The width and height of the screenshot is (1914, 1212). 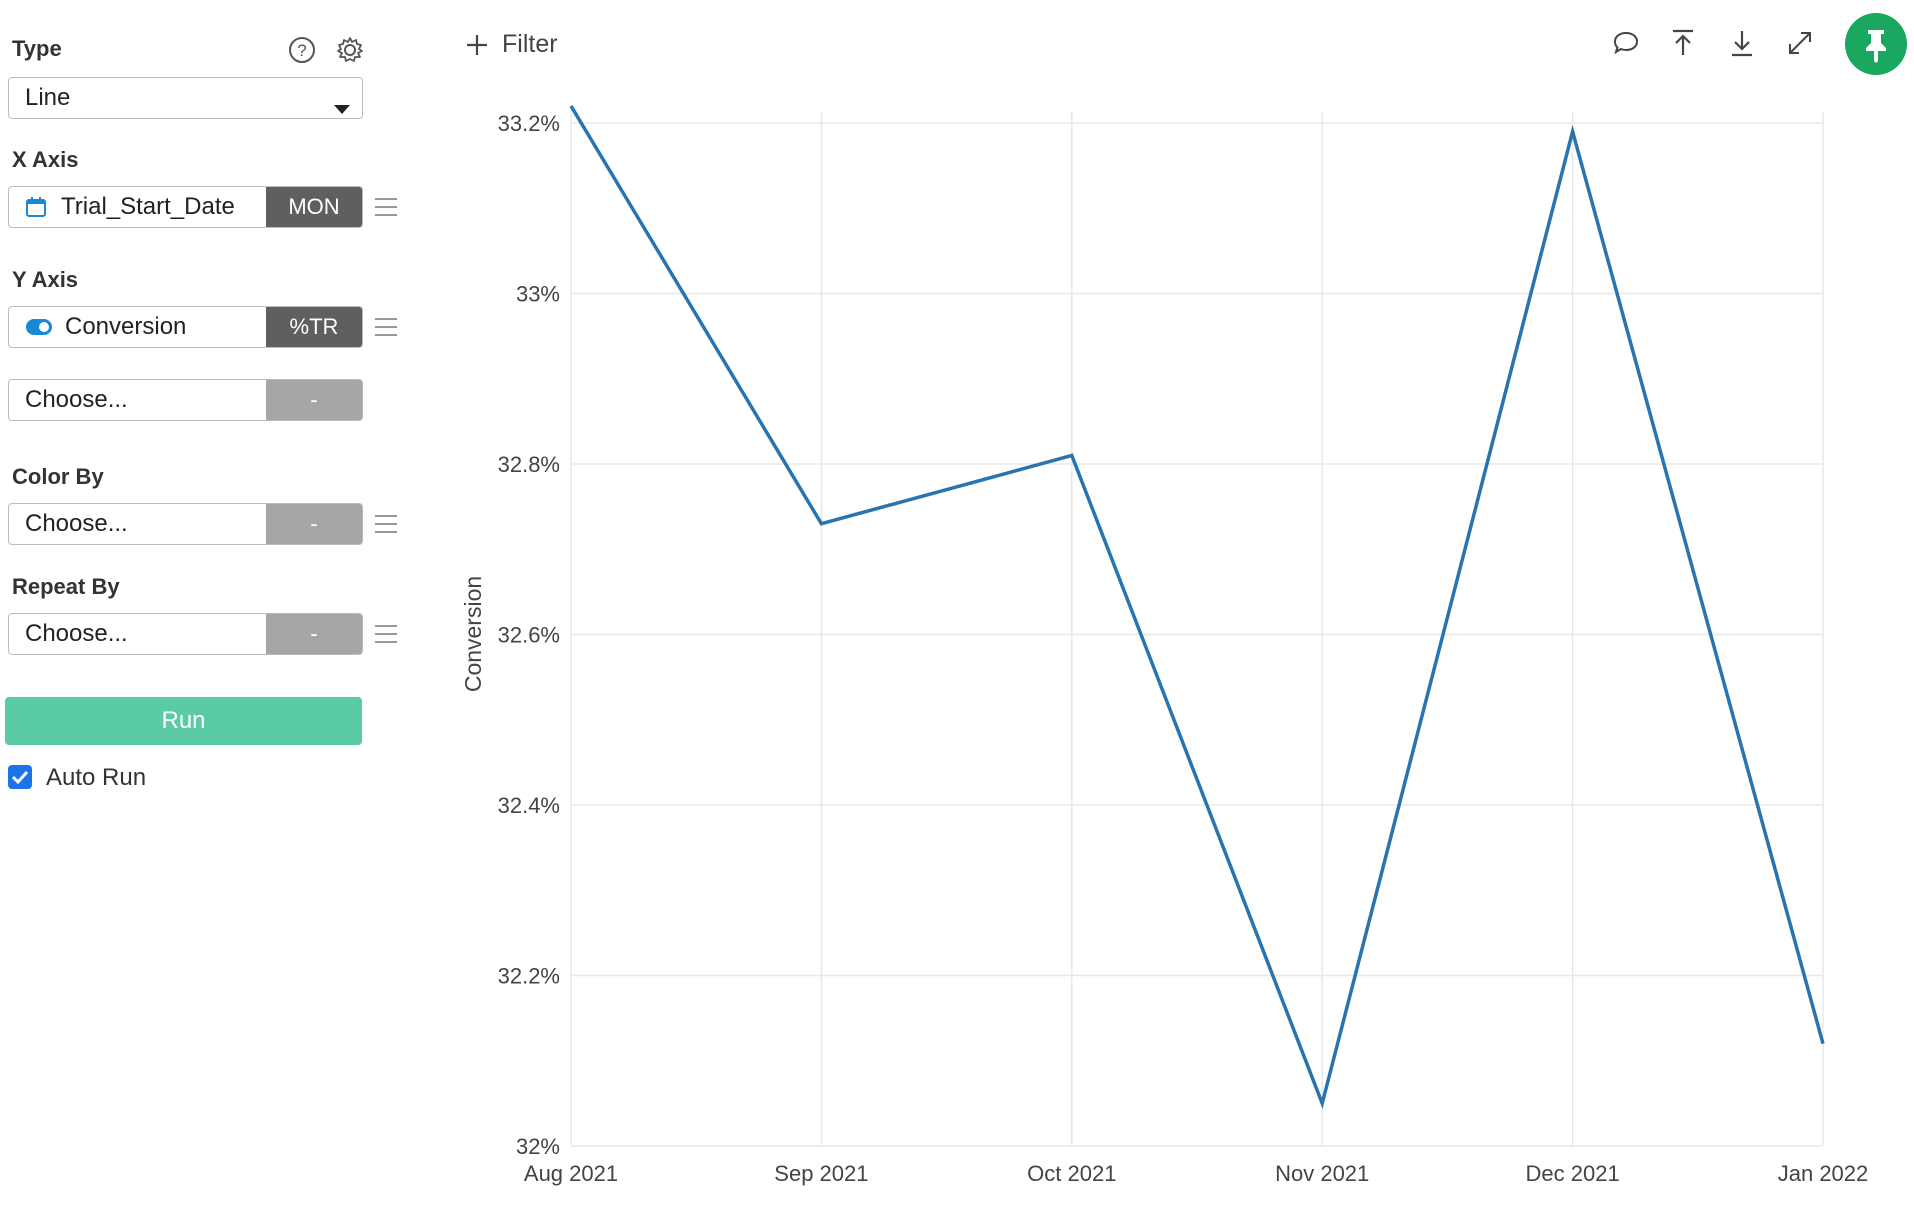 I want to click on repeat-by-menu-icon, so click(x=386, y=634).